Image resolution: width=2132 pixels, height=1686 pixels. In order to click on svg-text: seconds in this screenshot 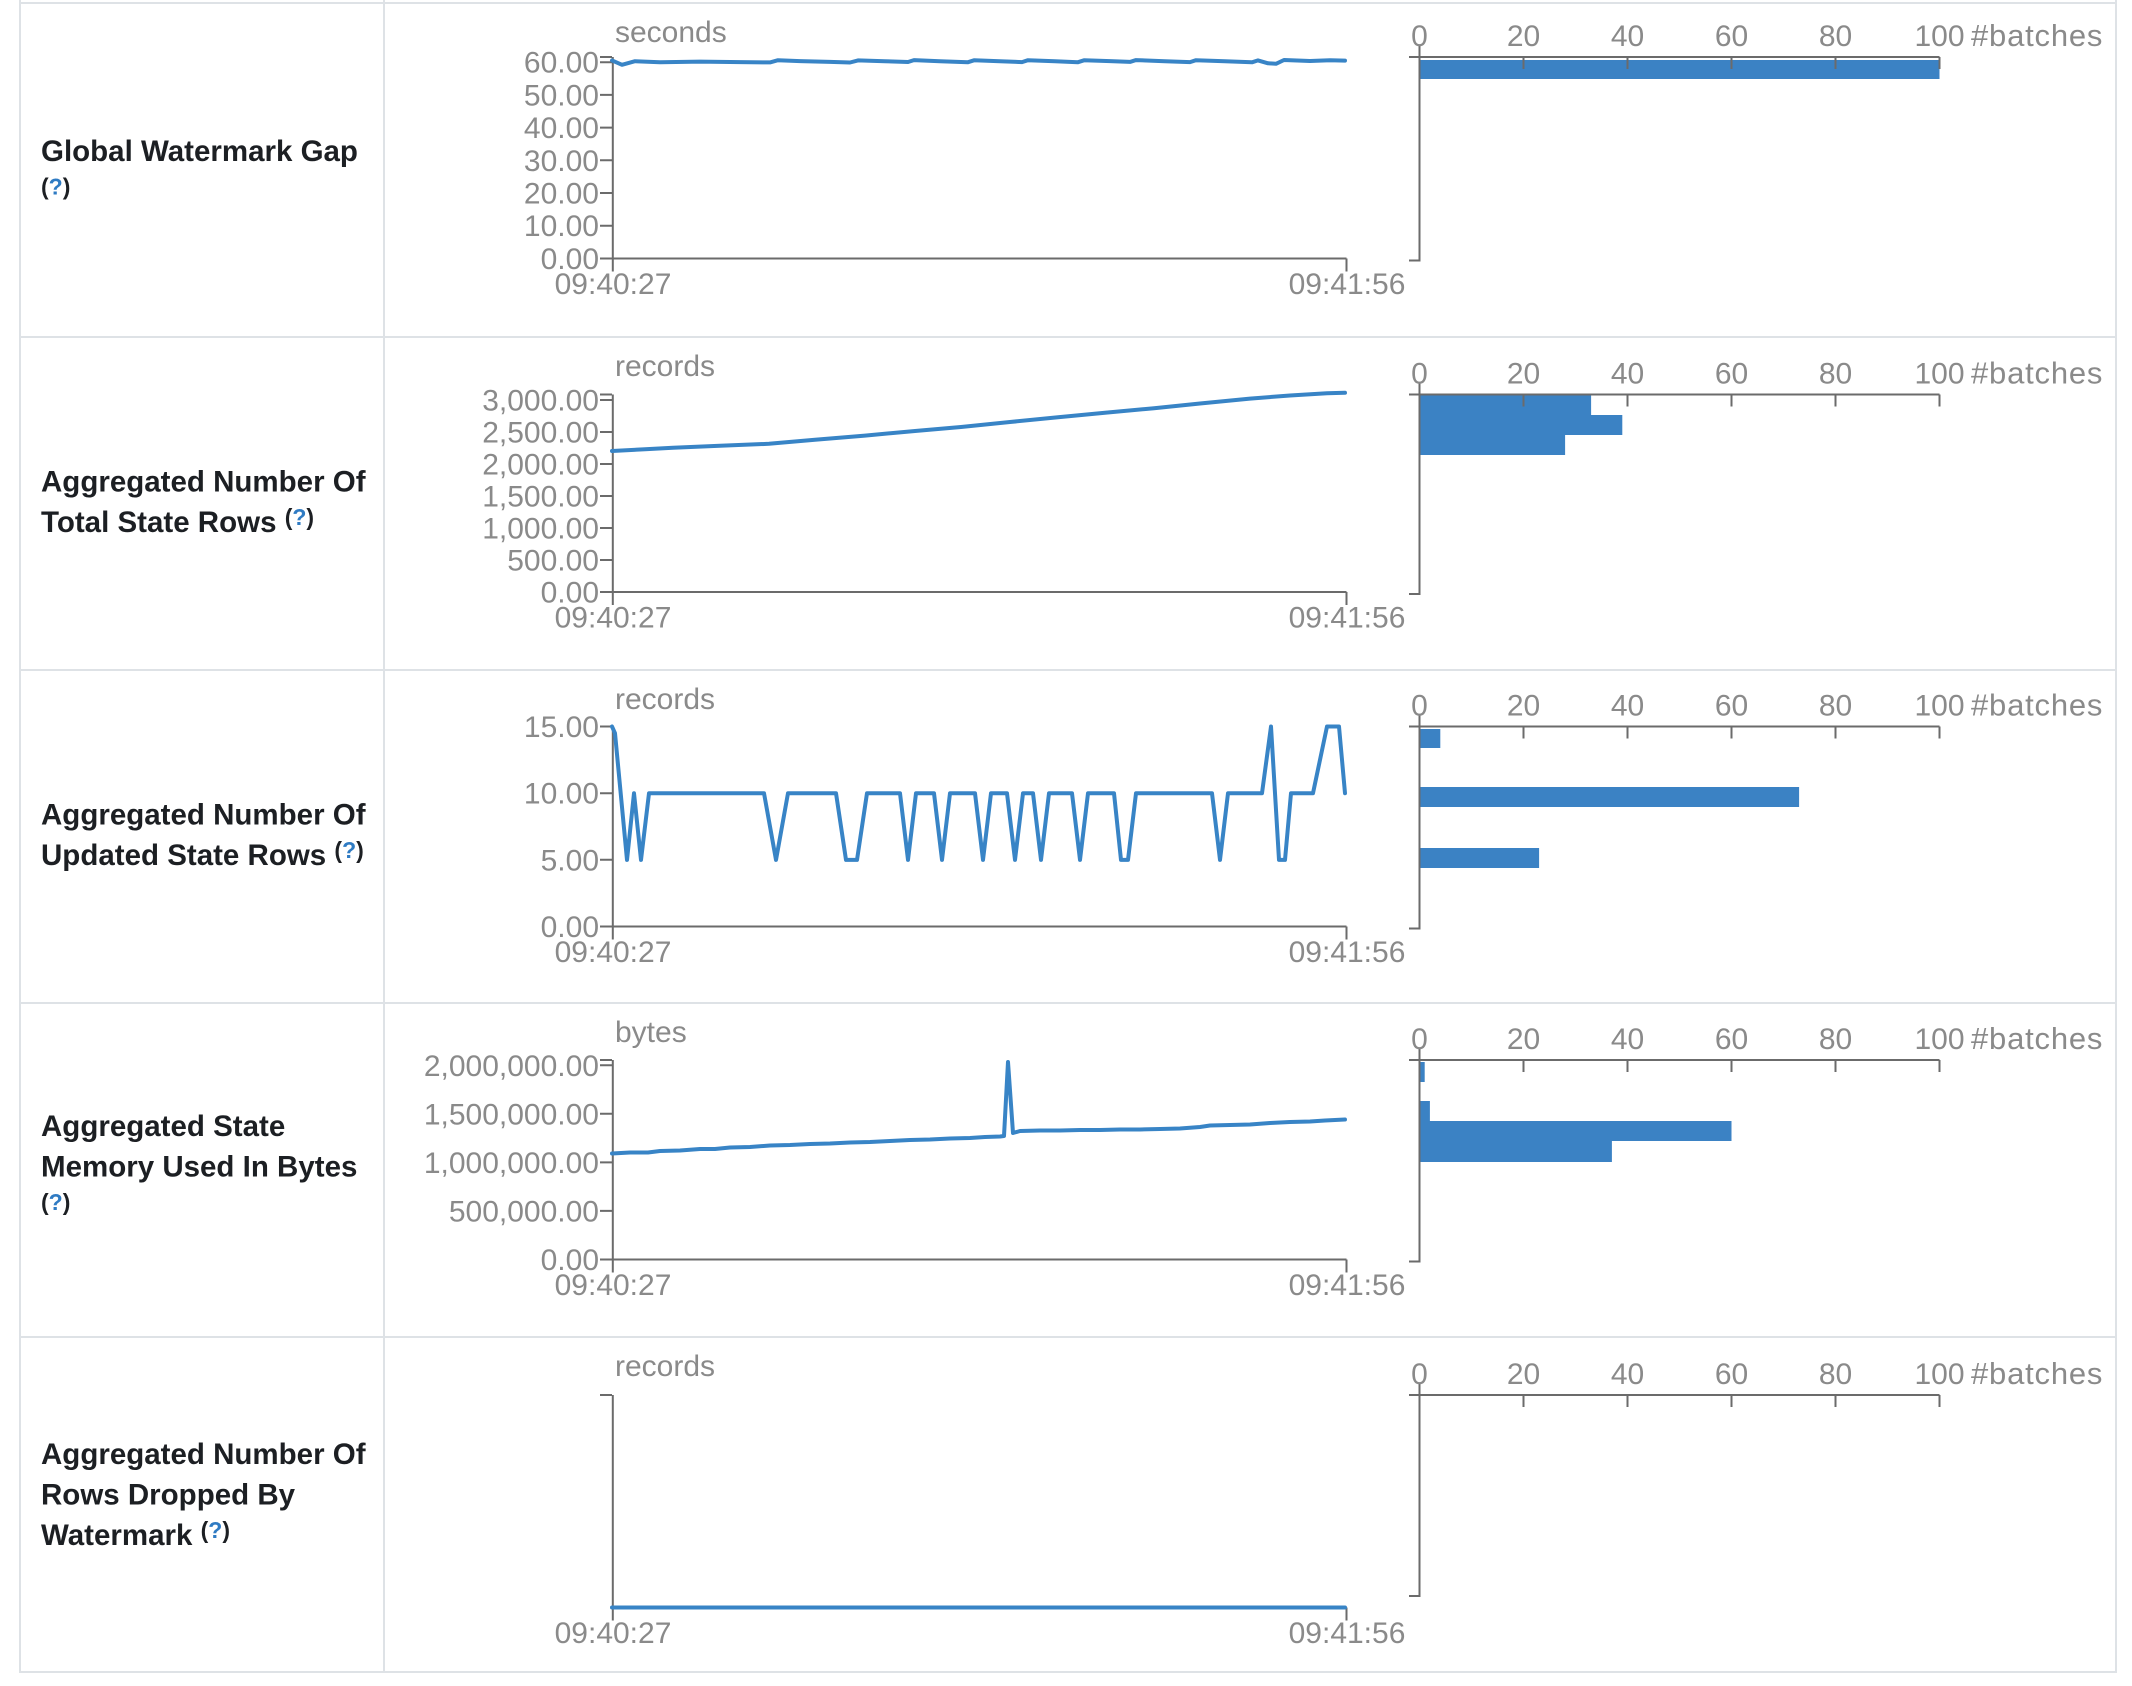, I will do `click(671, 32)`.